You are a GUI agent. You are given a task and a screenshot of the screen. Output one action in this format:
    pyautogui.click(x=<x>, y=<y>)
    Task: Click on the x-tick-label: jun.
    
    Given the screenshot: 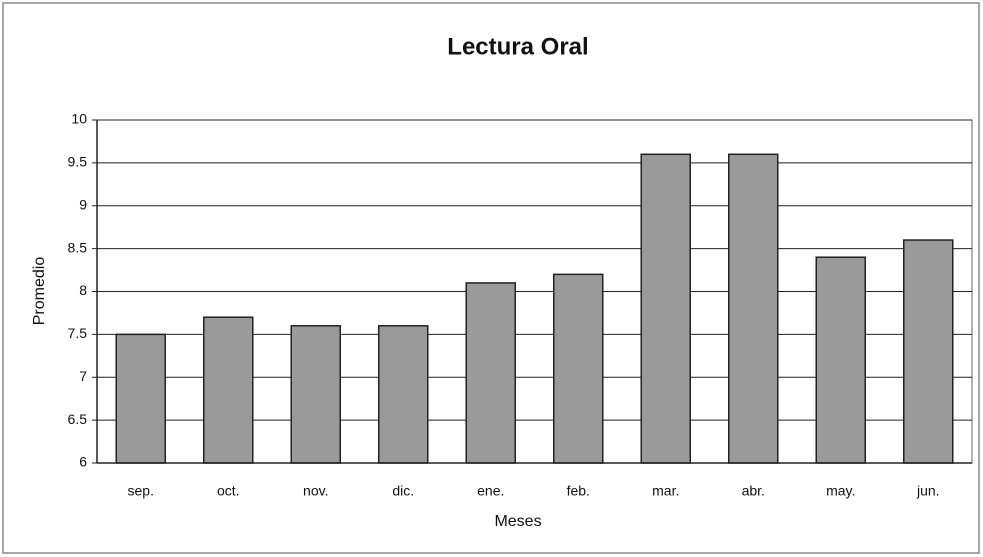 What is the action you would take?
    pyautogui.click(x=928, y=491)
    